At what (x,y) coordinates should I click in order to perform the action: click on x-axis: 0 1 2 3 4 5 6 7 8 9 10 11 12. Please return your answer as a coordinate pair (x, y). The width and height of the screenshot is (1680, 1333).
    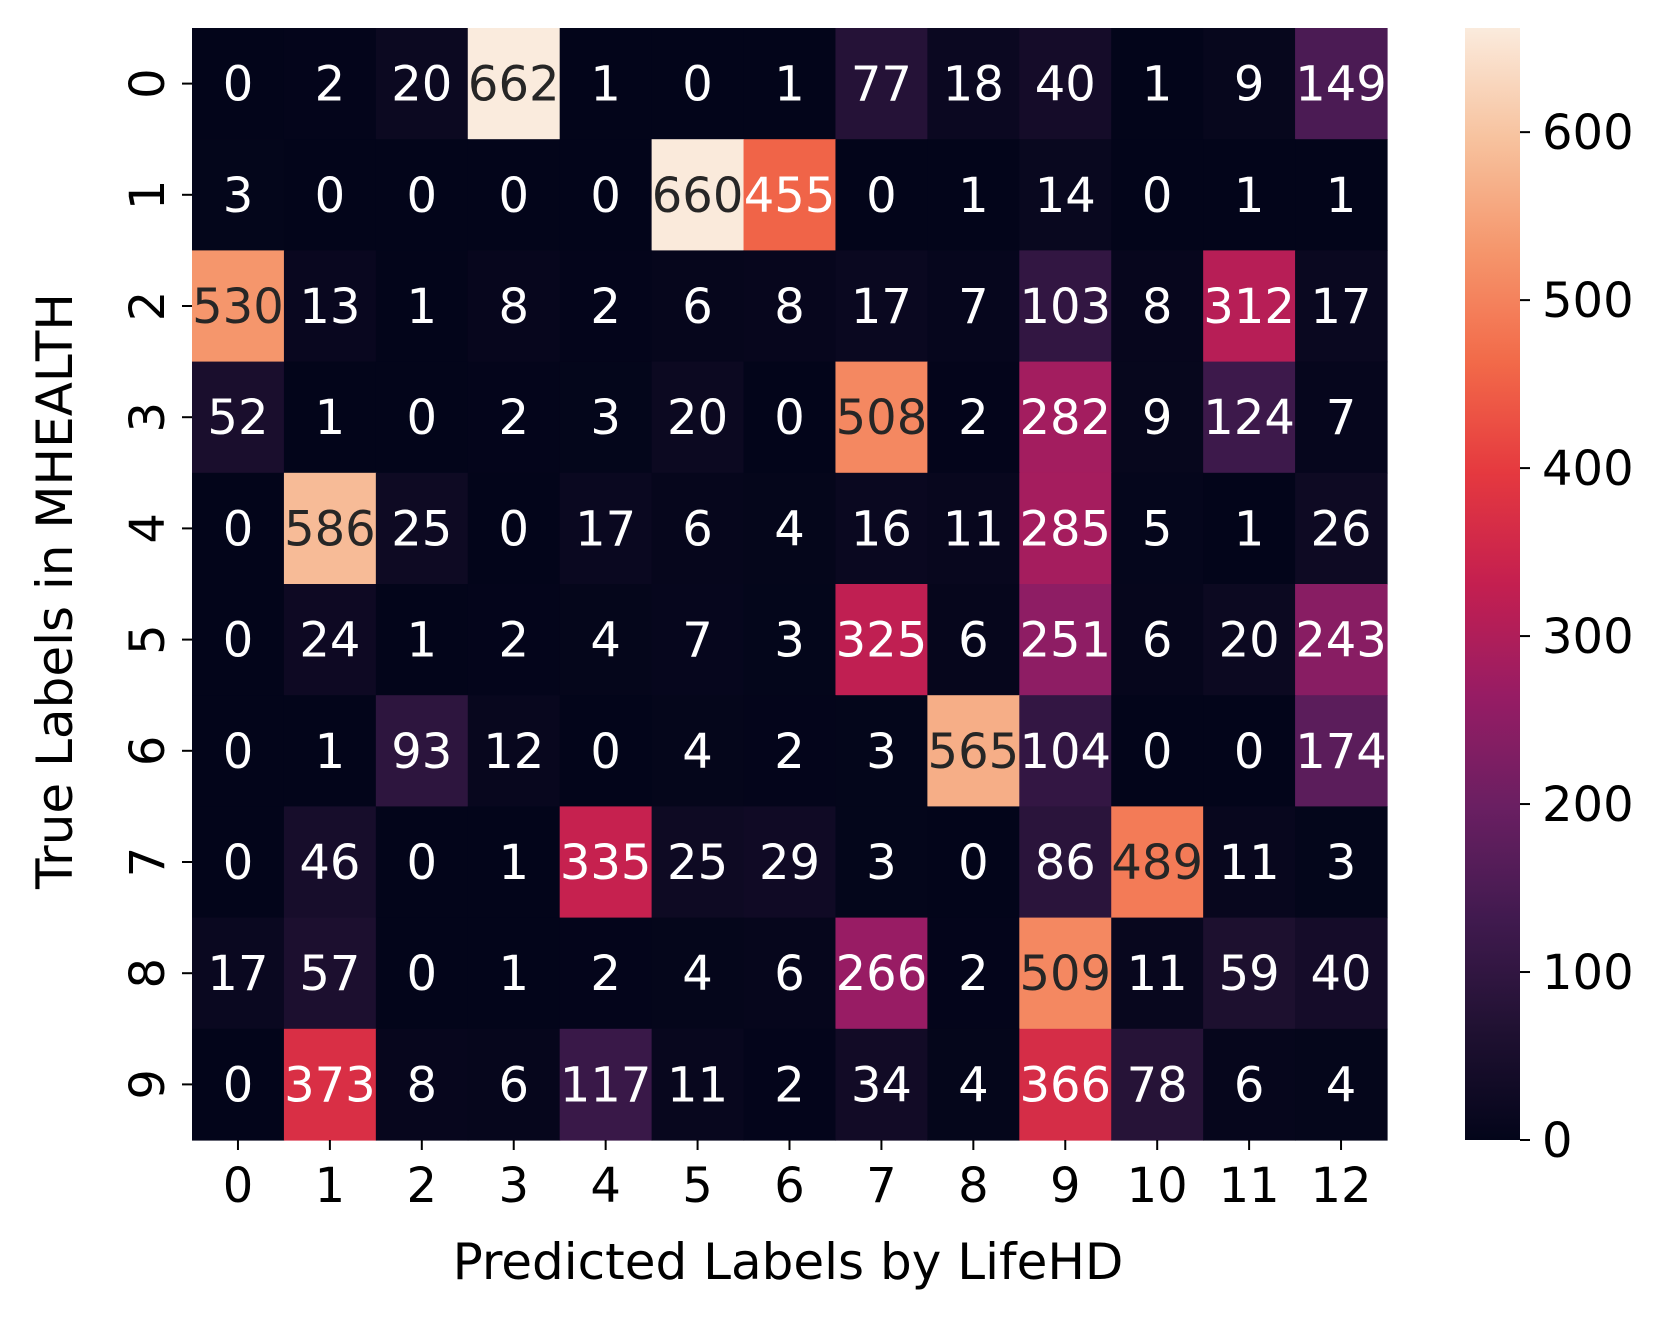
    Looking at the image, I should click on (797, 1177).